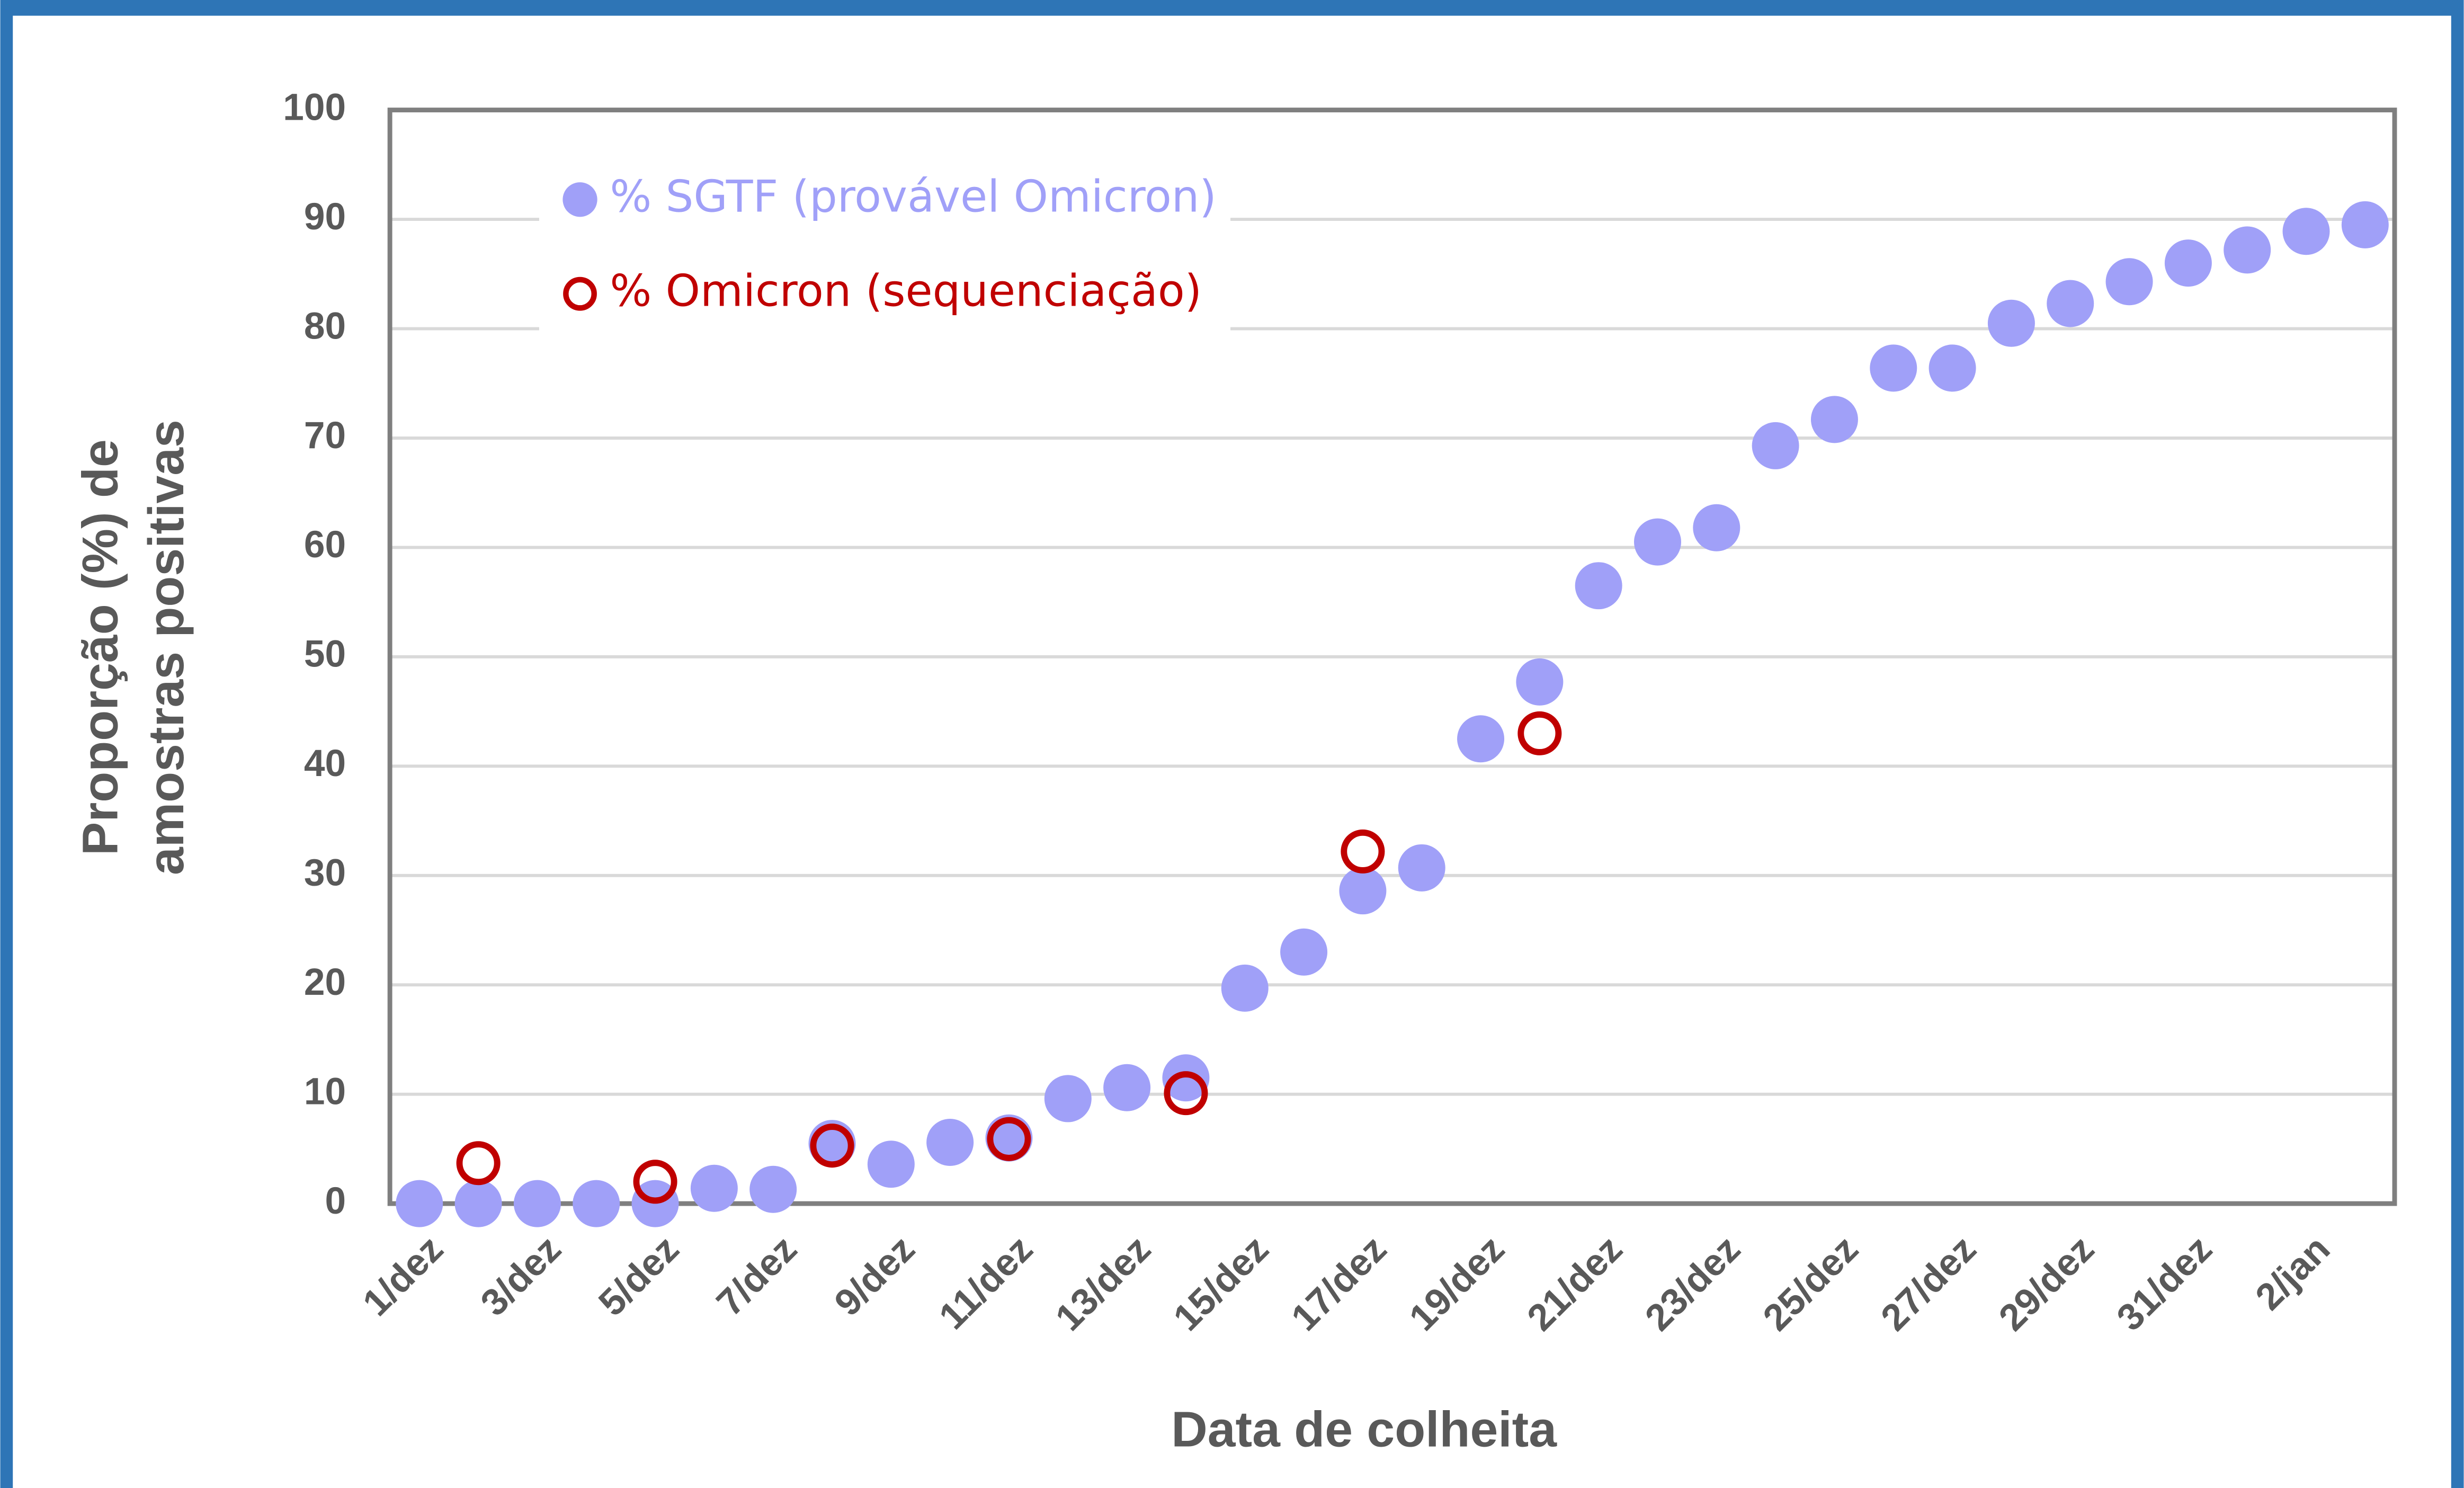 The height and width of the screenshot is (1488, 2464). Describe the element at coordinates (325, 326) in the screenshot. I see `y-tick-label: 80` at that location.